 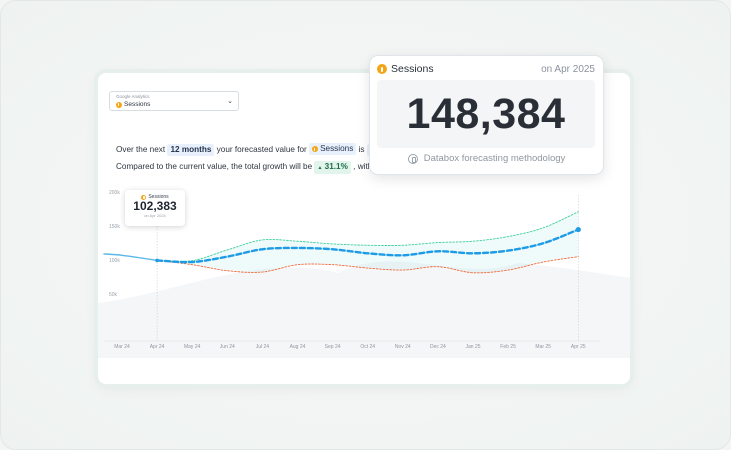 What do you see at coordinates (230, 101) in the screenshot?
I see `chevron-down-icon: ⌄` at bounding box center [230, 101].